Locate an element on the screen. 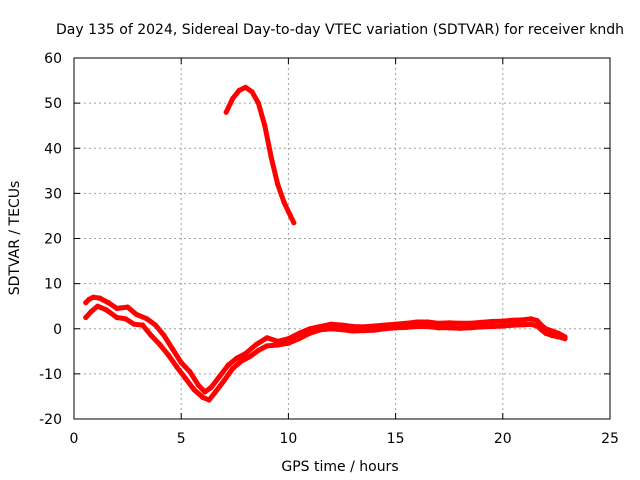 The image size is (640, 480). y-tick-label: 50 is located at coordinates (53, 104).